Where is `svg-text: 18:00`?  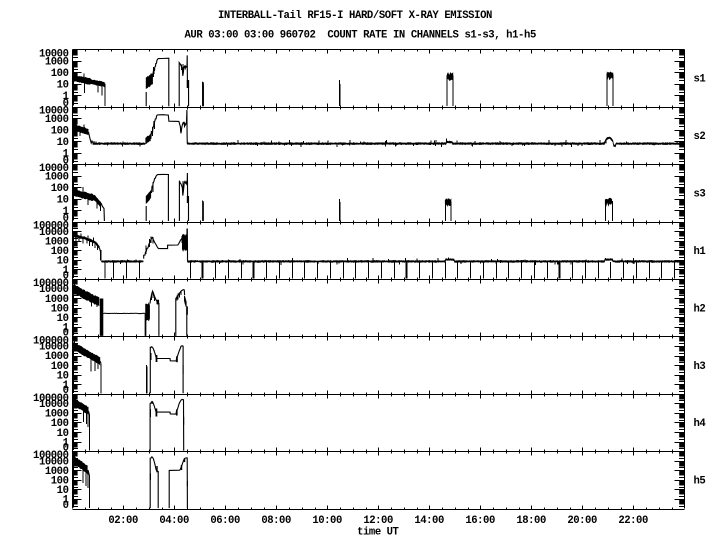
svg-text: 18:00 is located at coordinates (531, 521).